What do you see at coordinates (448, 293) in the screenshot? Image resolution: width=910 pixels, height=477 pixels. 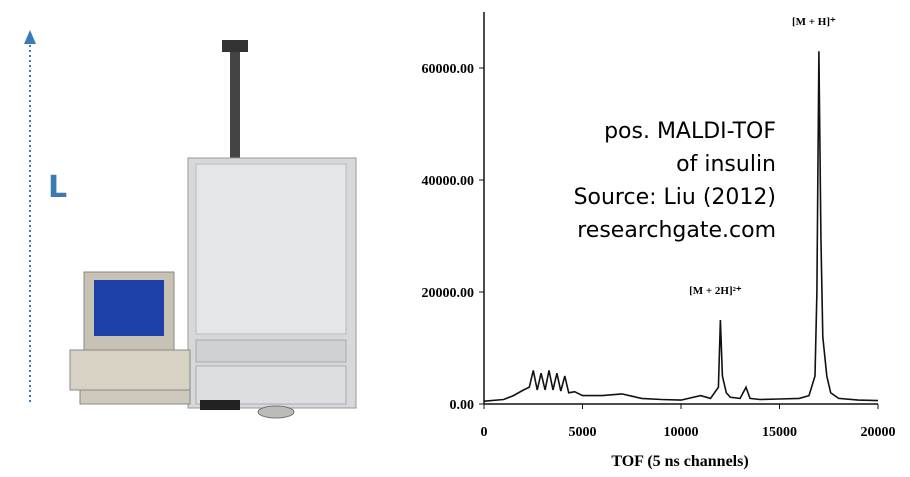 I see `y-tick-label: 20000.00` at bounding box center [448, 293].